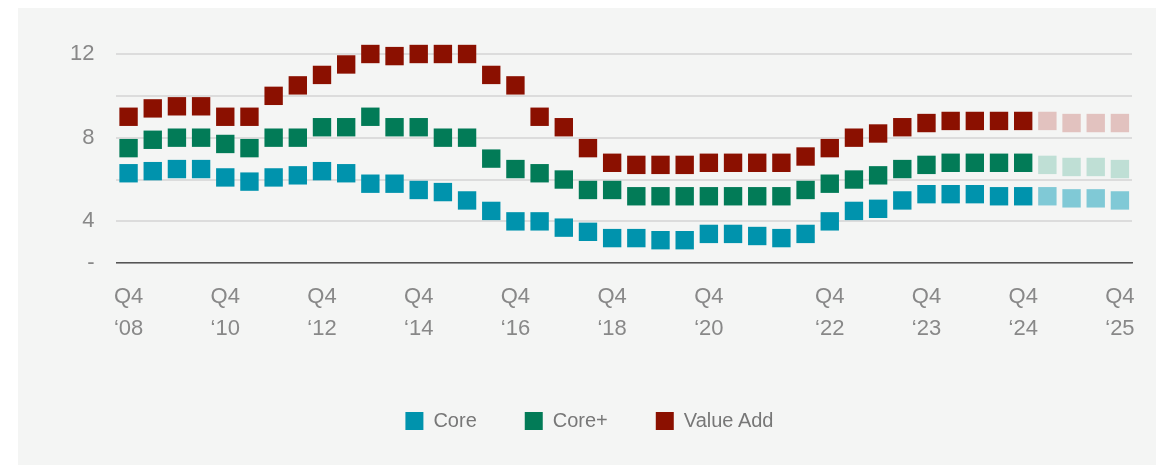  I want to click on y-tick-label: 12, so click(82, 53).